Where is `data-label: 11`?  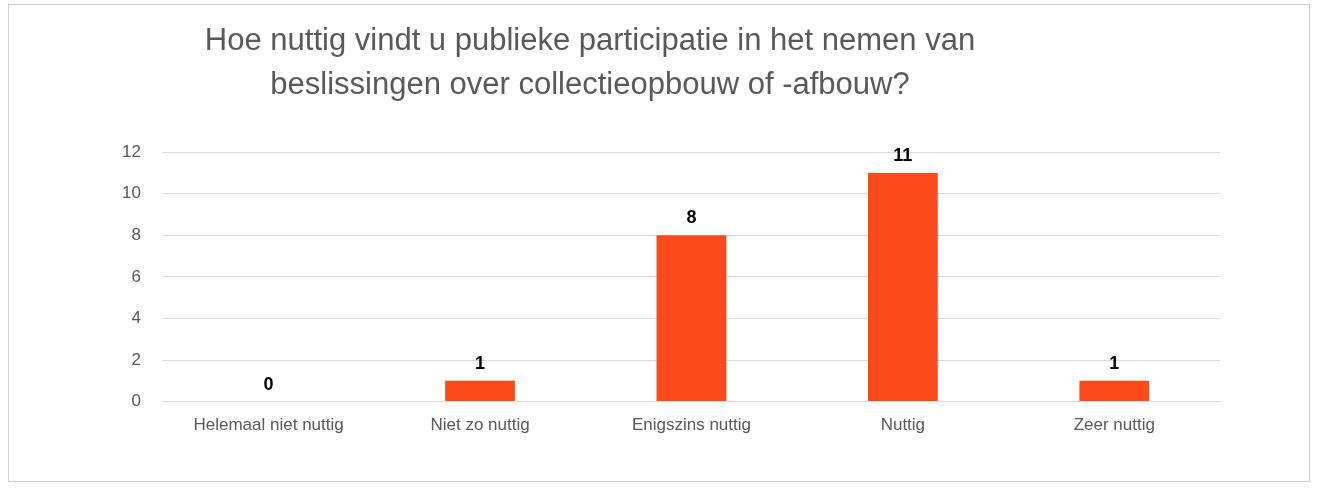 data-label: 11 is located at coordinates (903, 154).